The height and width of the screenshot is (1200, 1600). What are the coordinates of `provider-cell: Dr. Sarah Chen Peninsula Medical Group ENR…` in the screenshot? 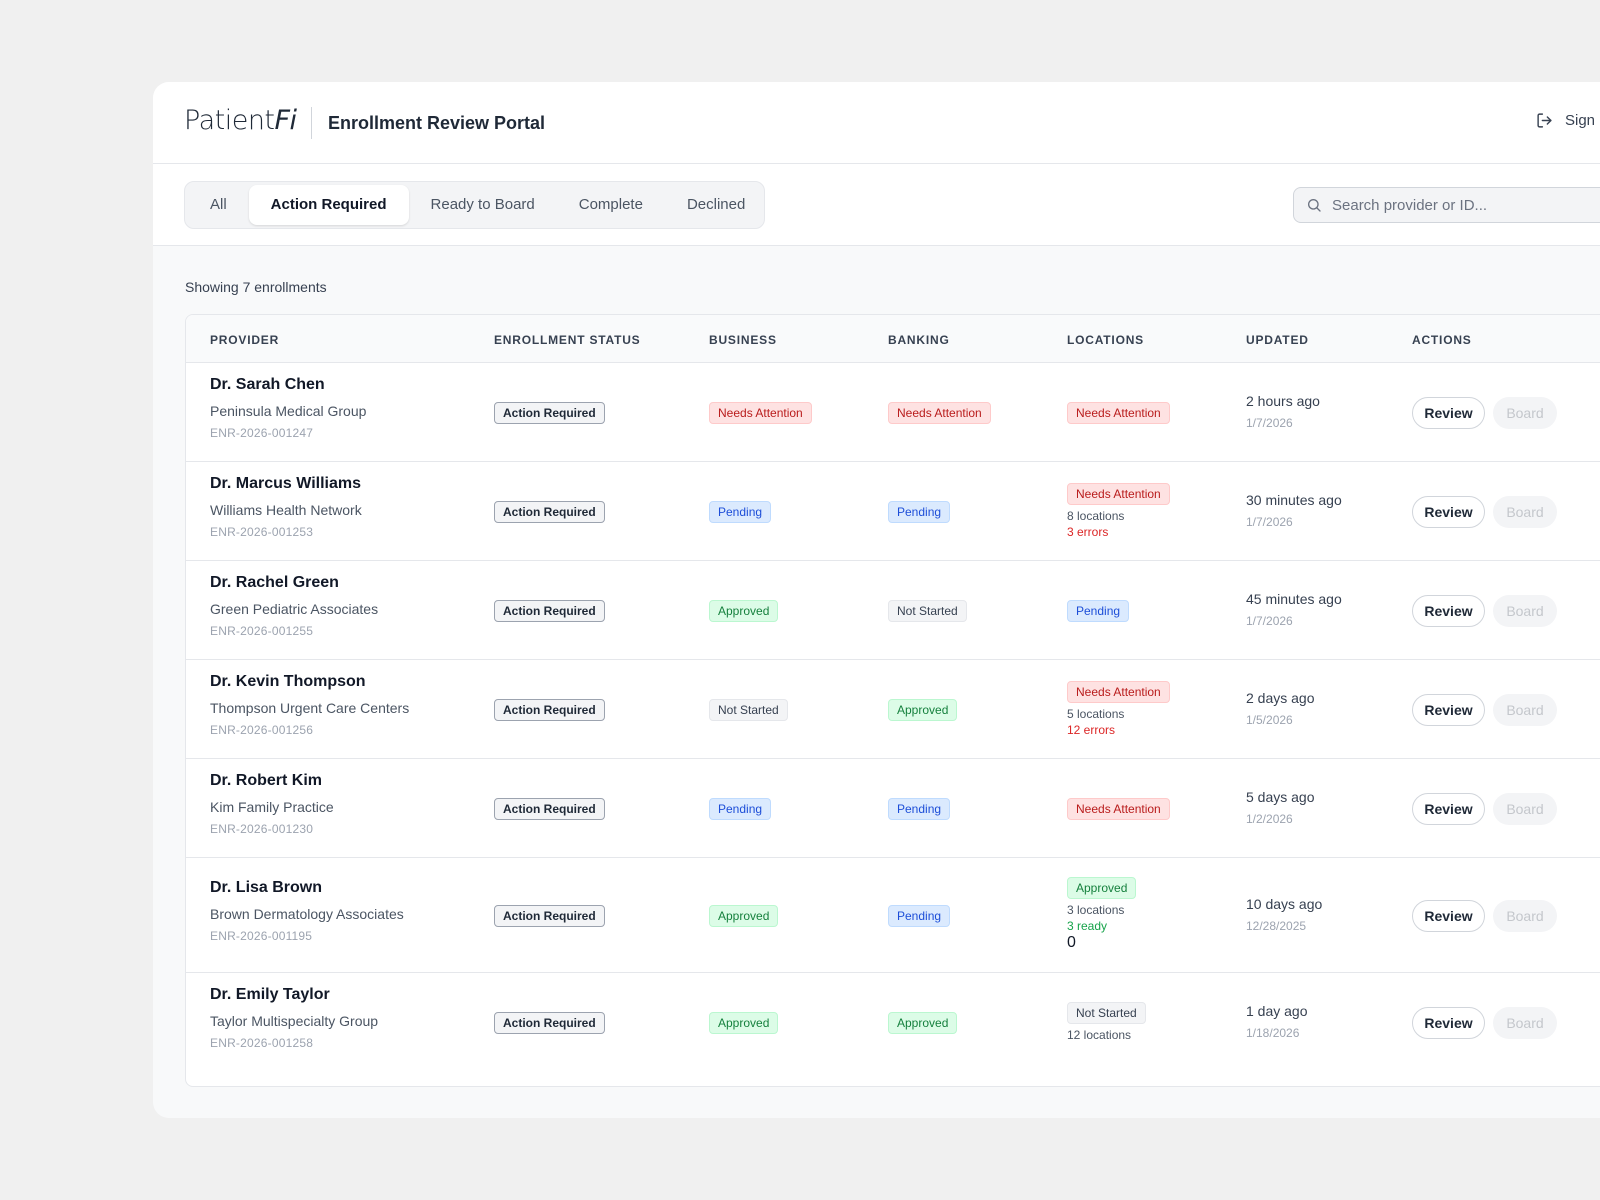 It's located at (288, 408).